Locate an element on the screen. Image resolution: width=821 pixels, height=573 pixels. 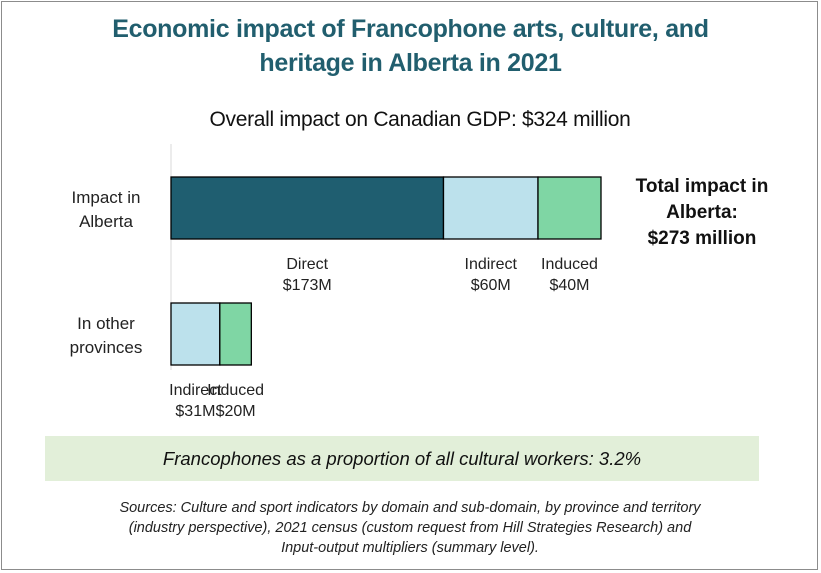
total-line-3: $273 million is located at coordinates (702, 238).